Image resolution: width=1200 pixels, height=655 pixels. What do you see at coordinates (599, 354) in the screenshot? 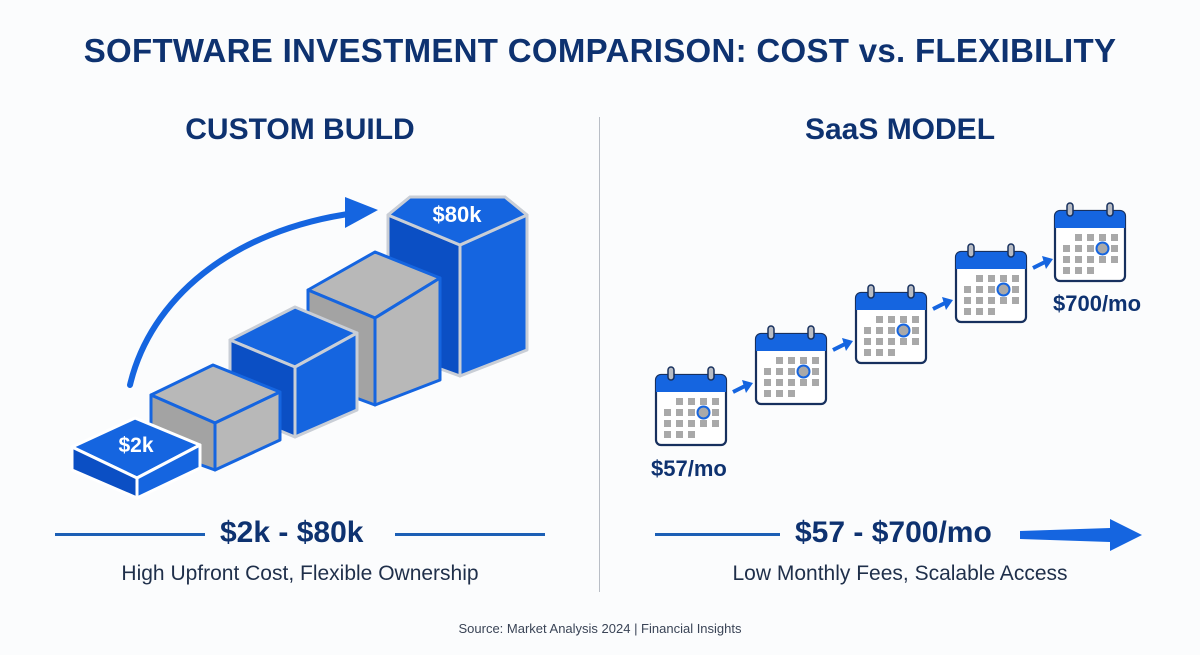
I see `section-divider` at bounding box center [599, 354].